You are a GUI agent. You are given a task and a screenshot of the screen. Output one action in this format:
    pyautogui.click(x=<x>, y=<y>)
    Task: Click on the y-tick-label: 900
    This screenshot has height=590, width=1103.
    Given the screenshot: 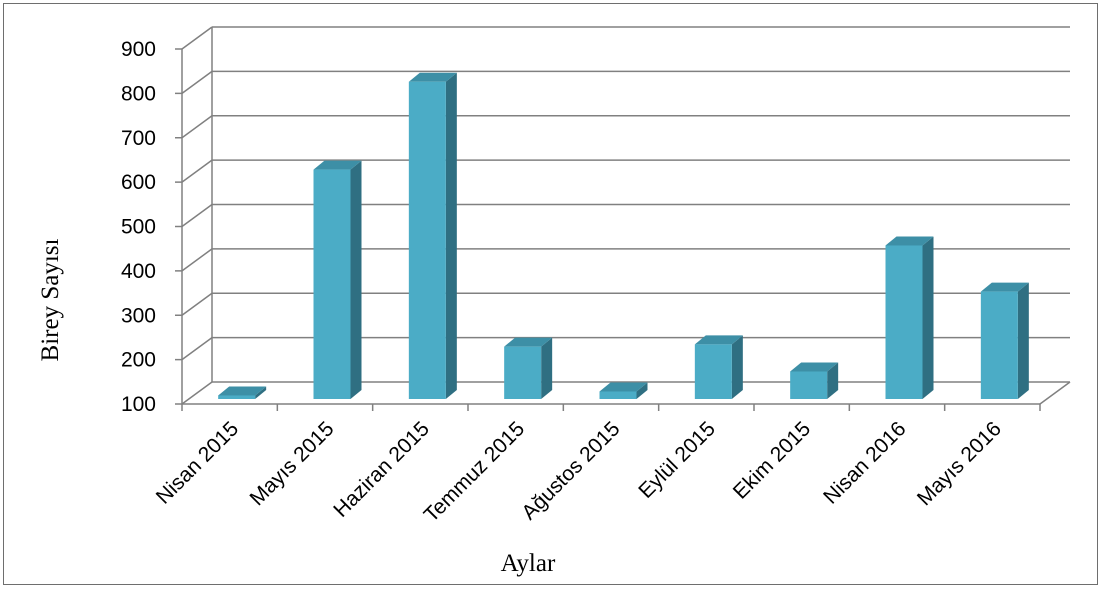 What is the action you would take?
    pyautogui.click(x=138, y=49)
    